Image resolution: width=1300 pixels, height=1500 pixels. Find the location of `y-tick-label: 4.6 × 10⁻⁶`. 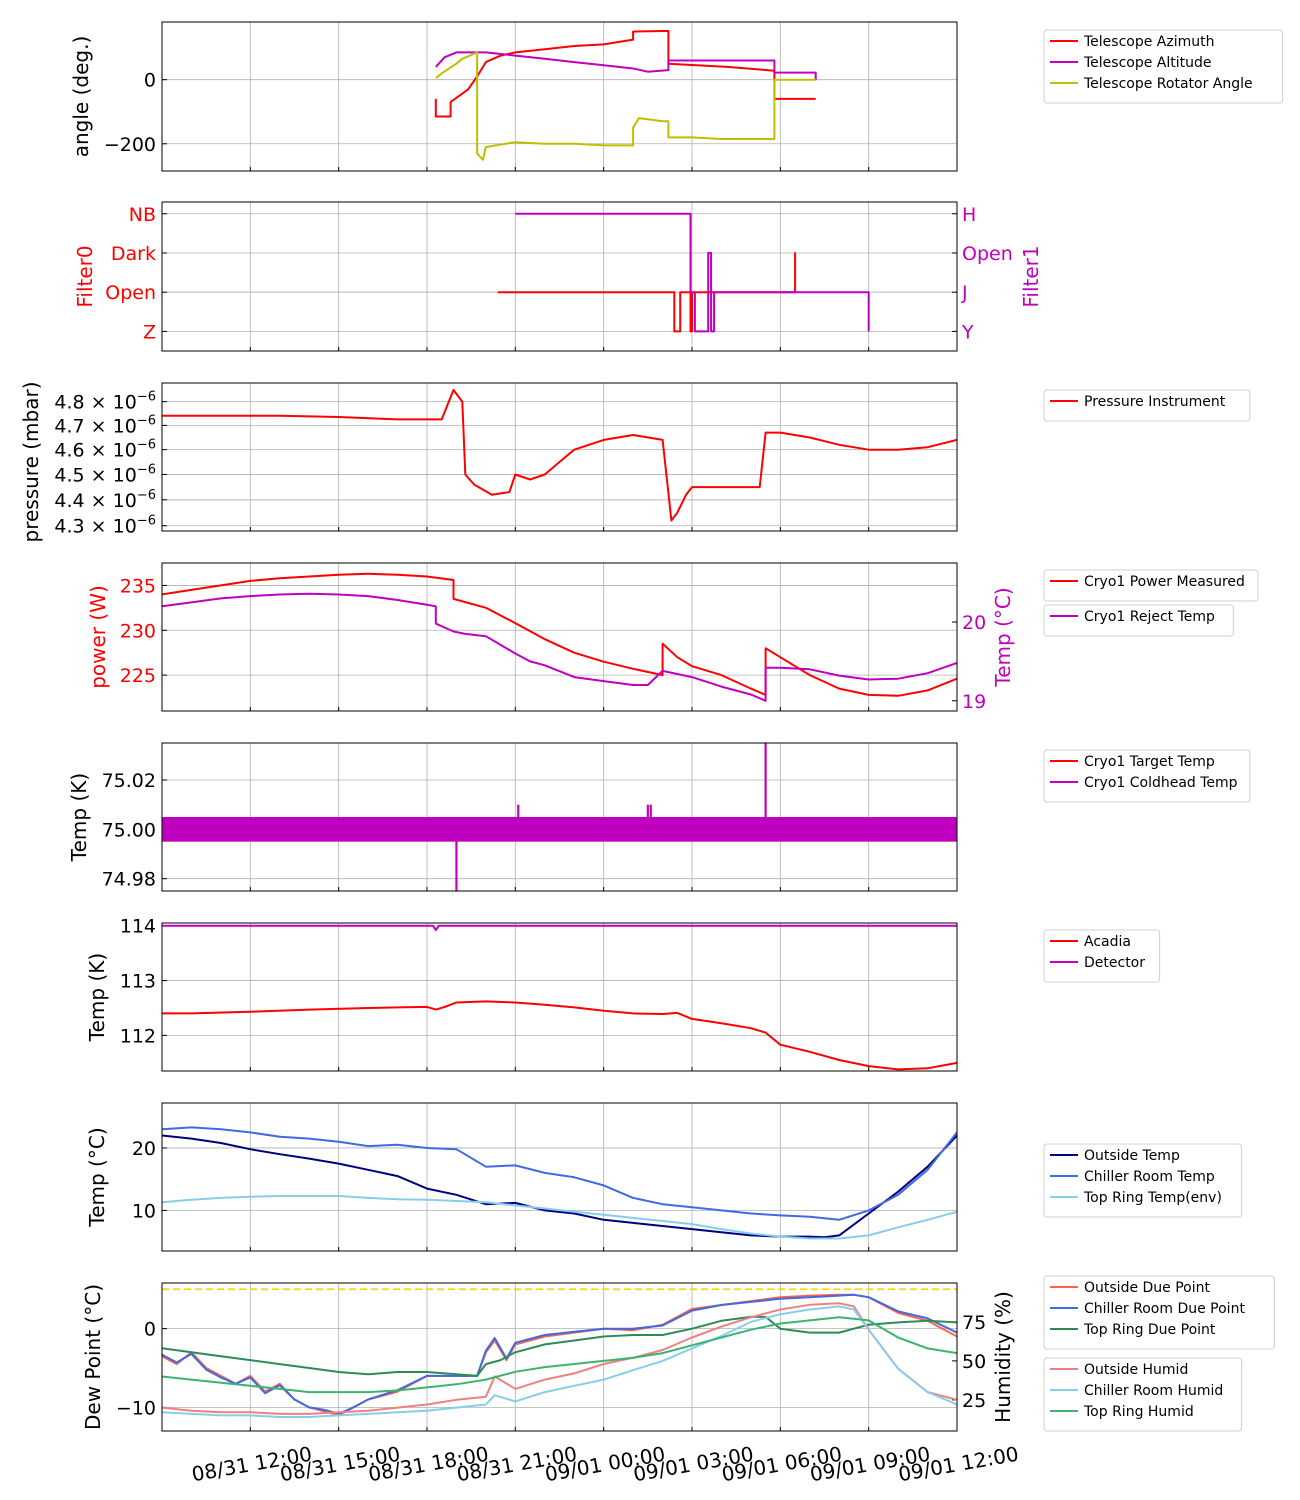

y-tick-label: 4.6 × 10⁻⁶ is located at coordinates (105, 450).